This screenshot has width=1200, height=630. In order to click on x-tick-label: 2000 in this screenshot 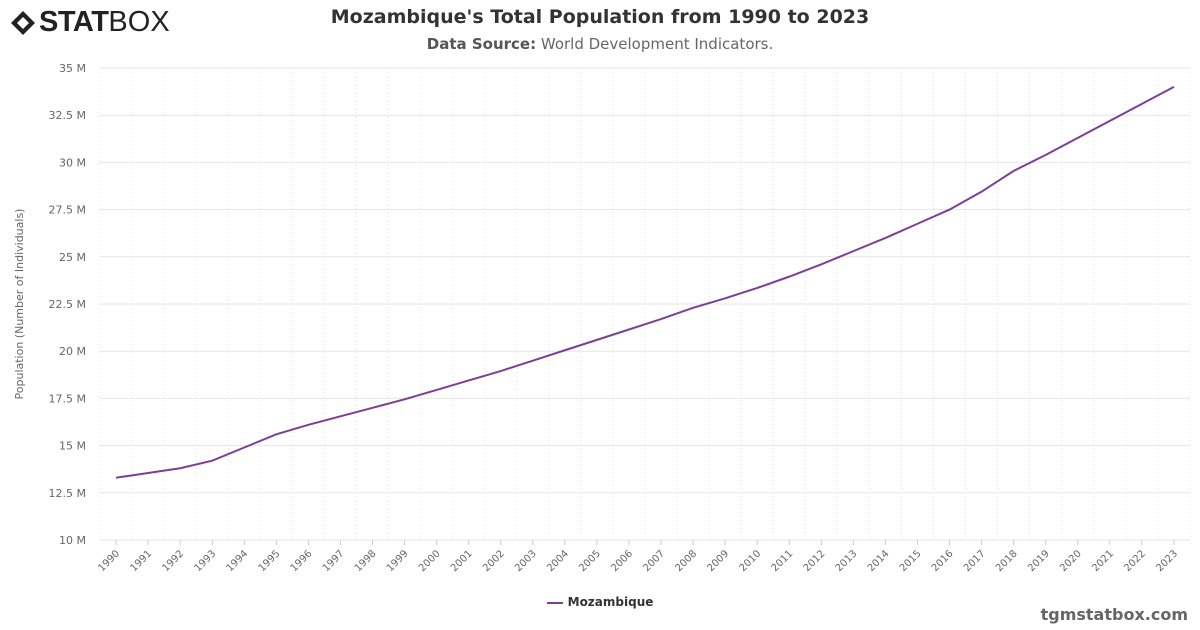, I will do `click(430, 561)`.